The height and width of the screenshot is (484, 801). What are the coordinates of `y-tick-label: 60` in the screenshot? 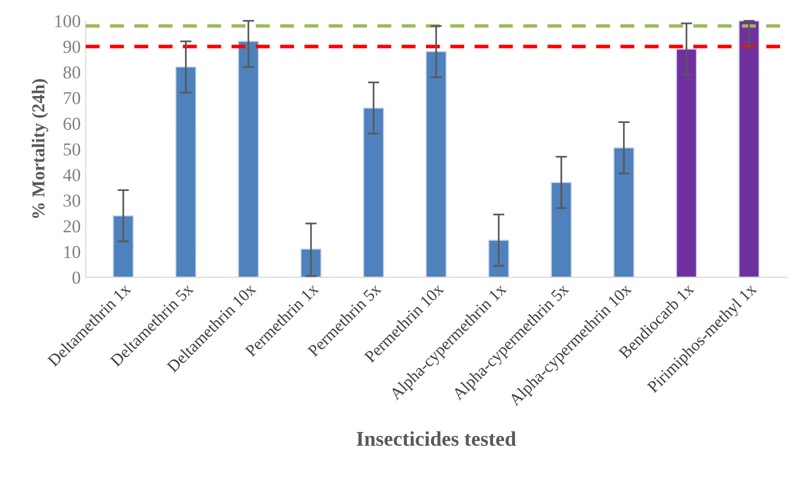 It's located at (72, 124).